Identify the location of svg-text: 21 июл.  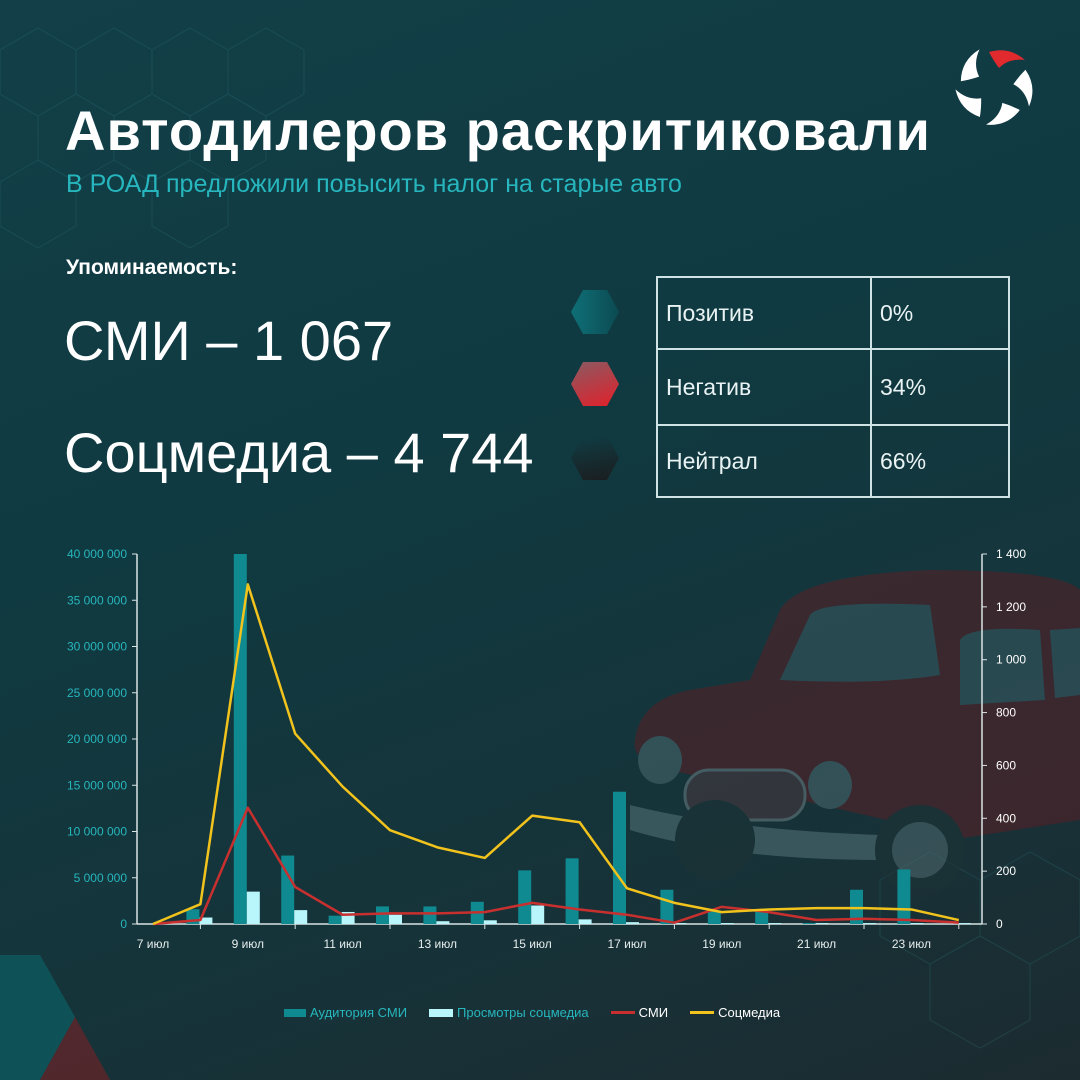
(816, 944).